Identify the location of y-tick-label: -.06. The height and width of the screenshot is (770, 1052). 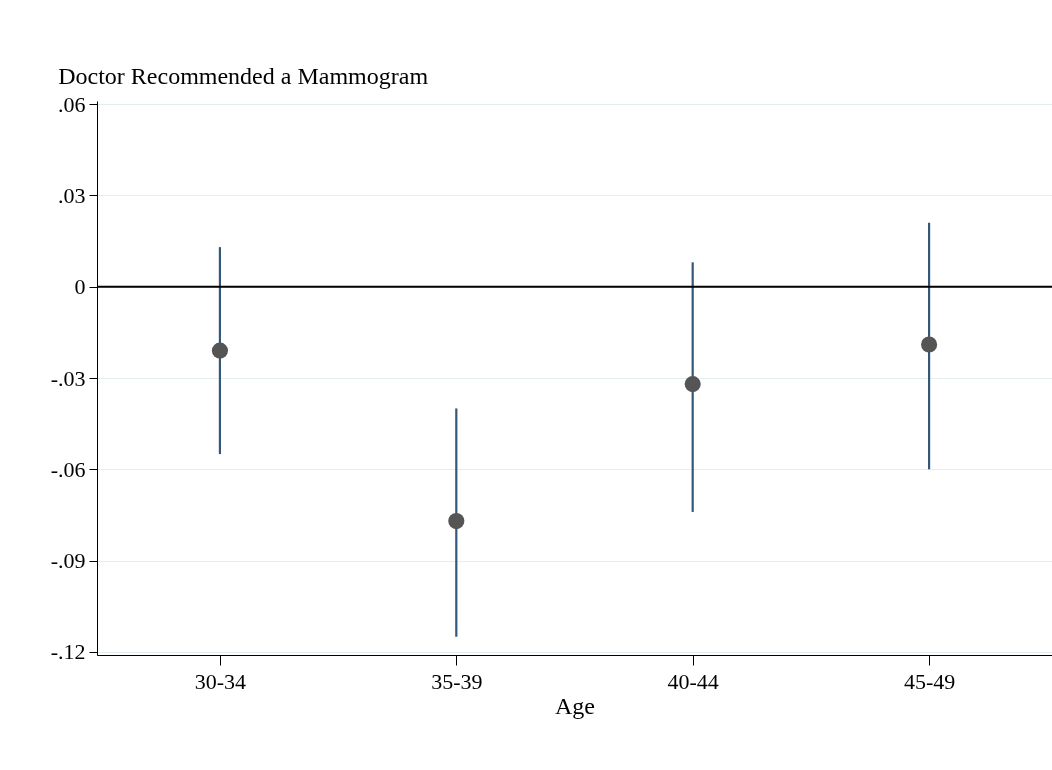
(68, 469).